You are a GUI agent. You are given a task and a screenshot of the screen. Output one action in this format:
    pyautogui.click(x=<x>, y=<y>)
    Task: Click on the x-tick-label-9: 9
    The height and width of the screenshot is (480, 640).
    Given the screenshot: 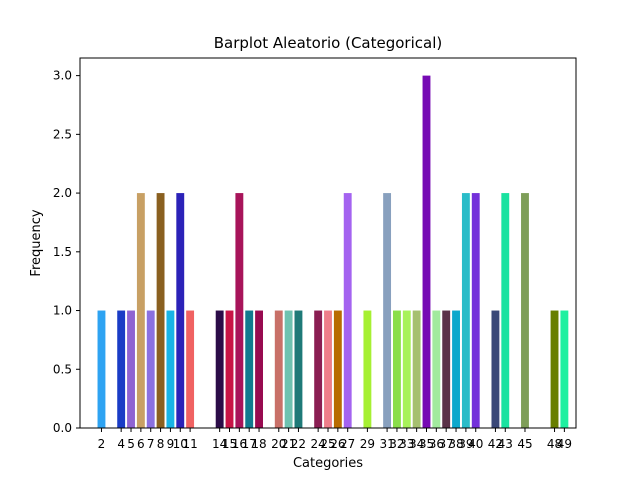 What is the action you would take?
    pyautogui.click(x=171, y=444)
    